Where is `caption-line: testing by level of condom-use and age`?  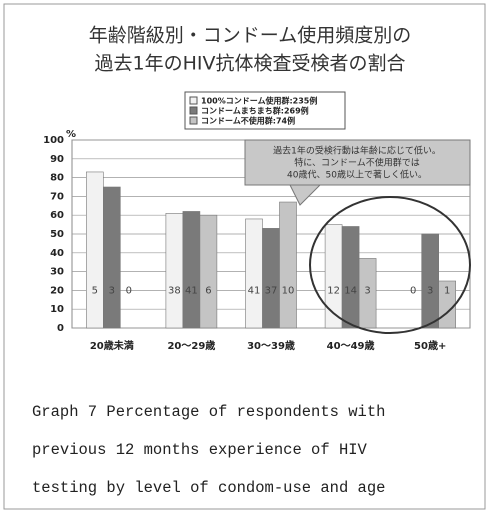
caption-line: testing by level of condom-use and age is located at coordinates (208, 488).